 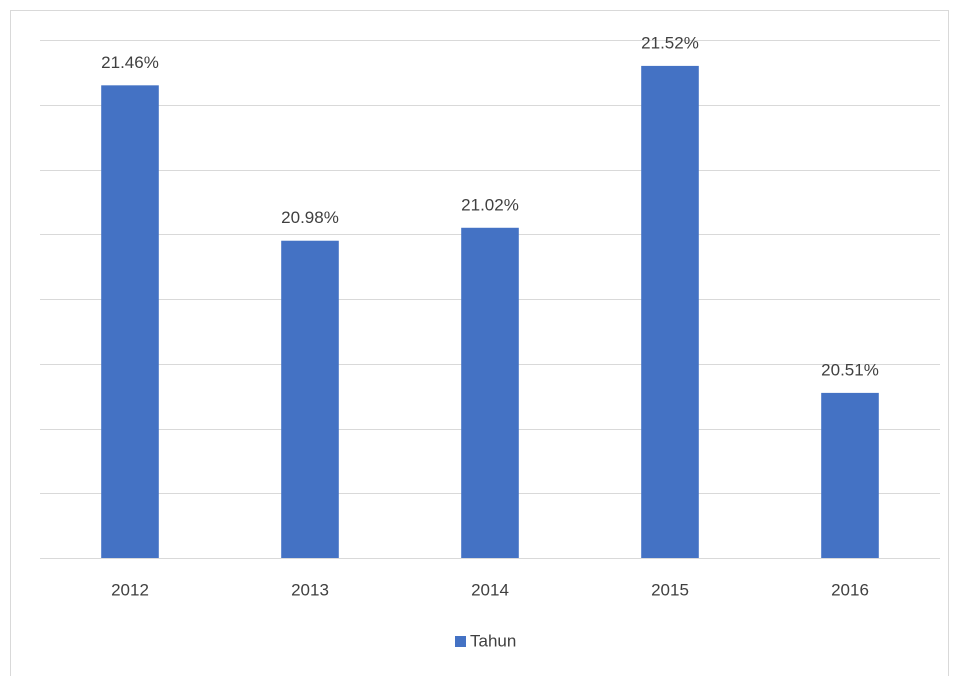 What do you see at coordinates (460, 641) in the screenshot?
I see `legend-swatch` at bounding box center [460, 641].